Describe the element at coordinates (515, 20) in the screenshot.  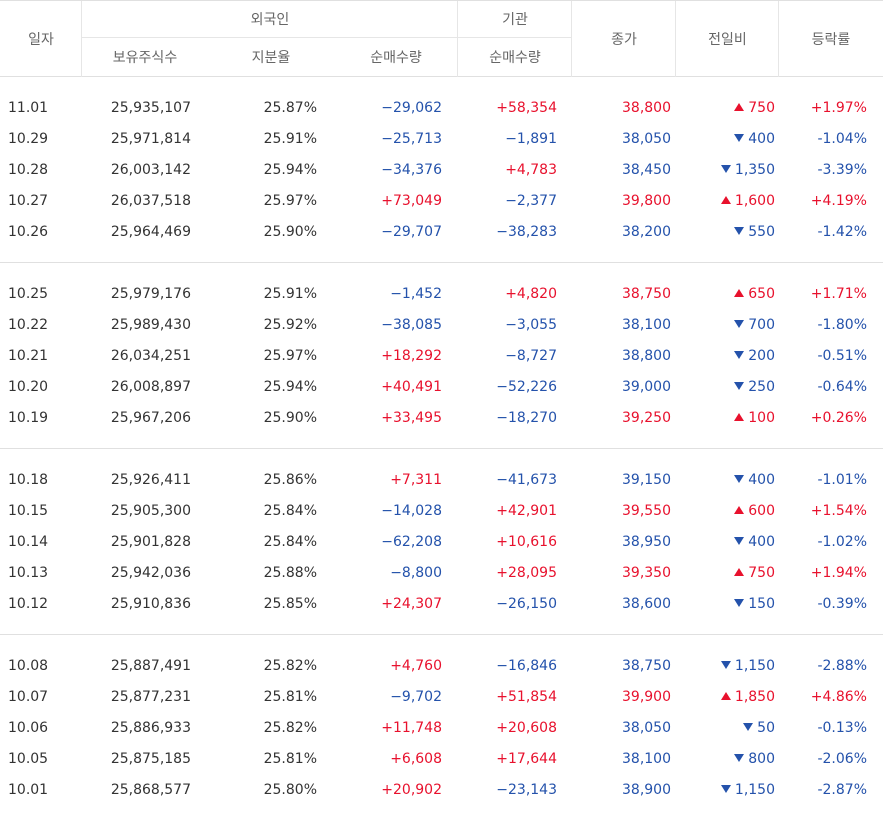
I see `header-institution: 기관` at that location.